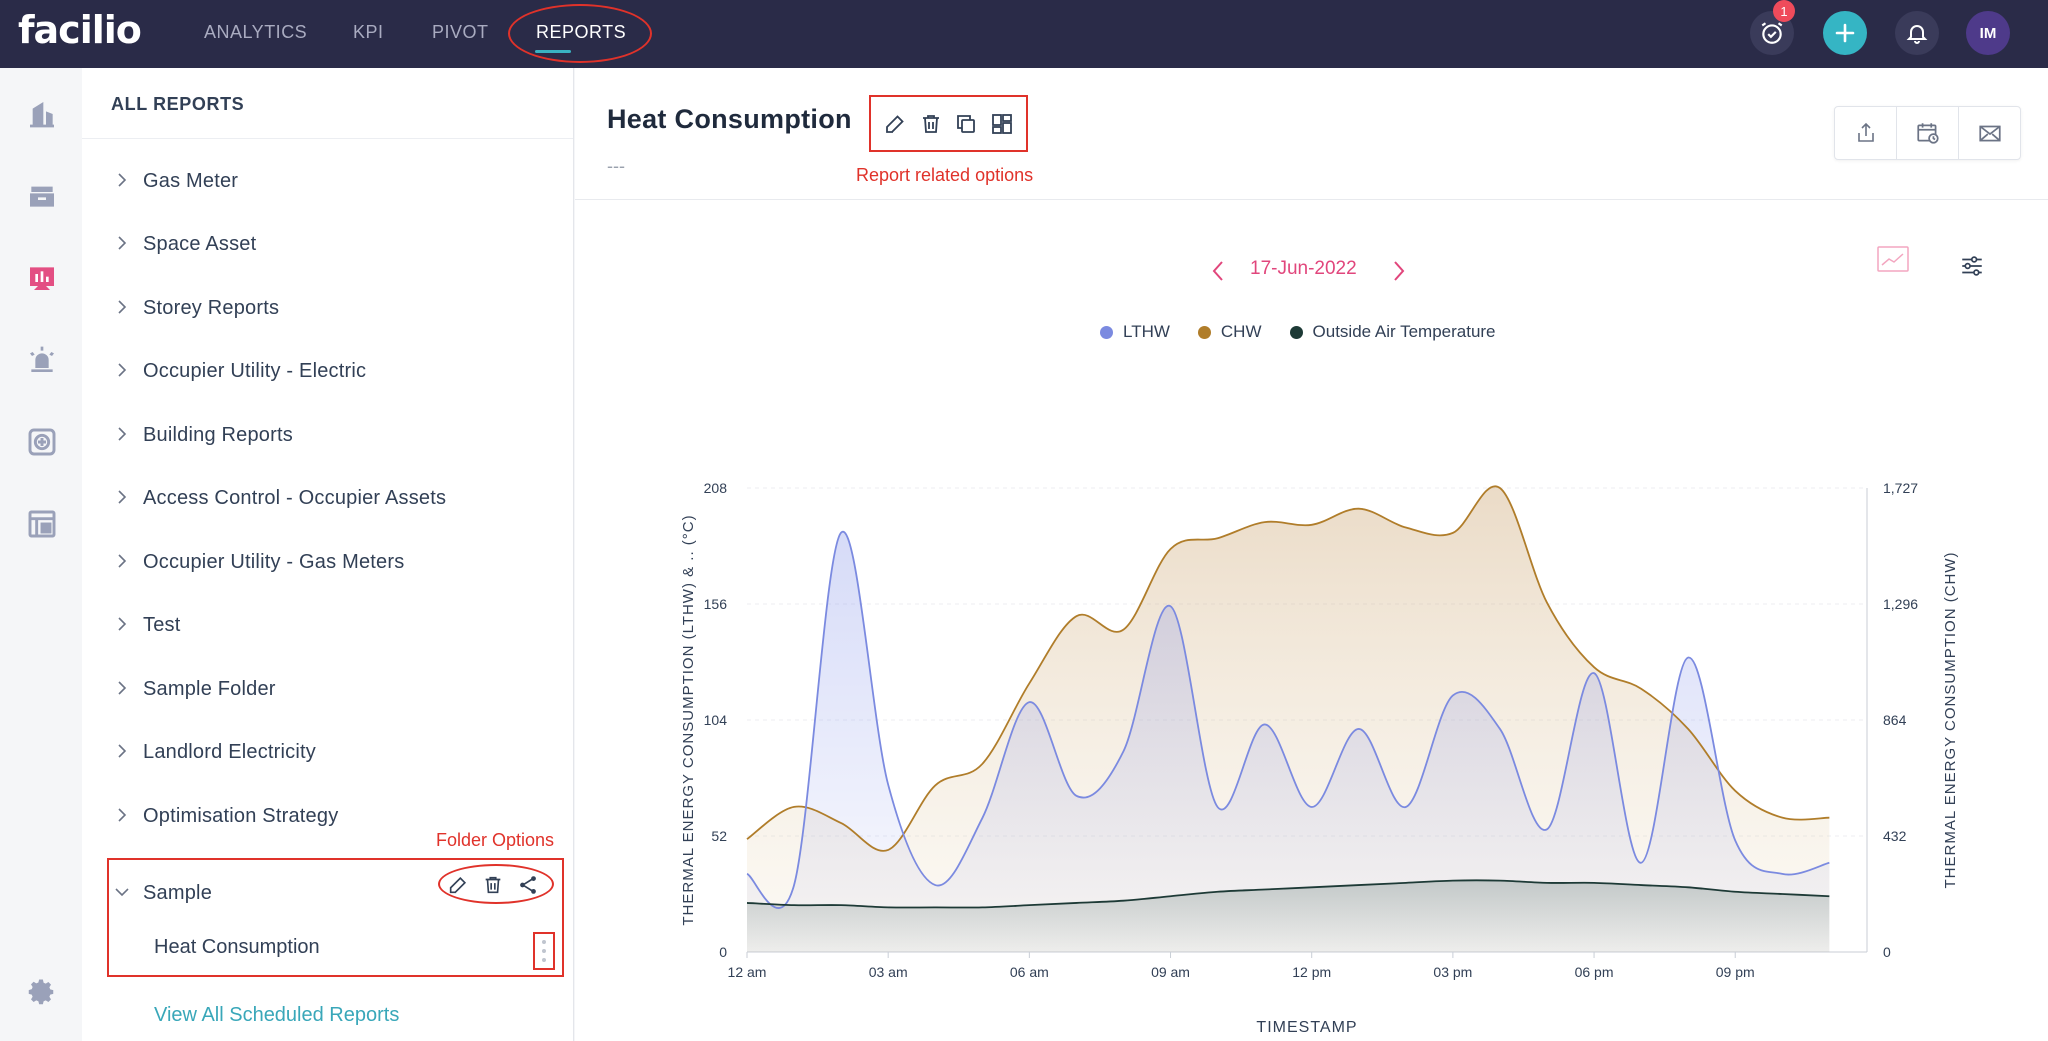 Image resolution: width=2048 pixels, height=1041 pixels. What do you see at coordinates (327, 628) in the screenshot?
I see `folder-item: Test` at bounding box center [327, 628].